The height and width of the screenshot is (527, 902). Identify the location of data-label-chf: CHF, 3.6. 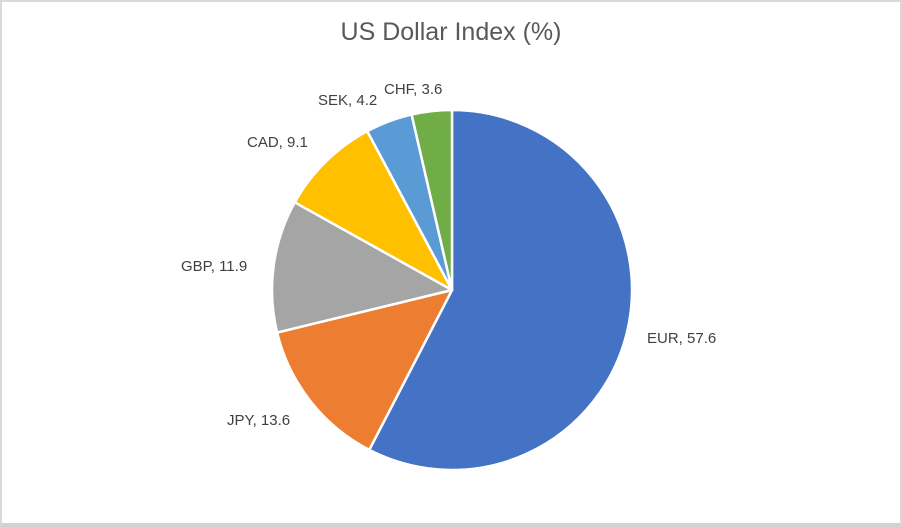
(413, 89).